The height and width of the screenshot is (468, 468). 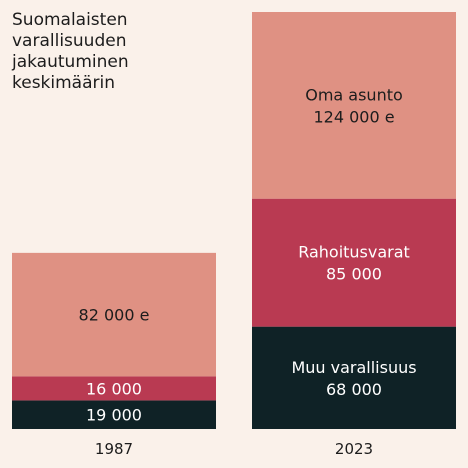 I want to click on data-label-2023-2: Oma asunto 124 000 e, so click(x=354, y=105).